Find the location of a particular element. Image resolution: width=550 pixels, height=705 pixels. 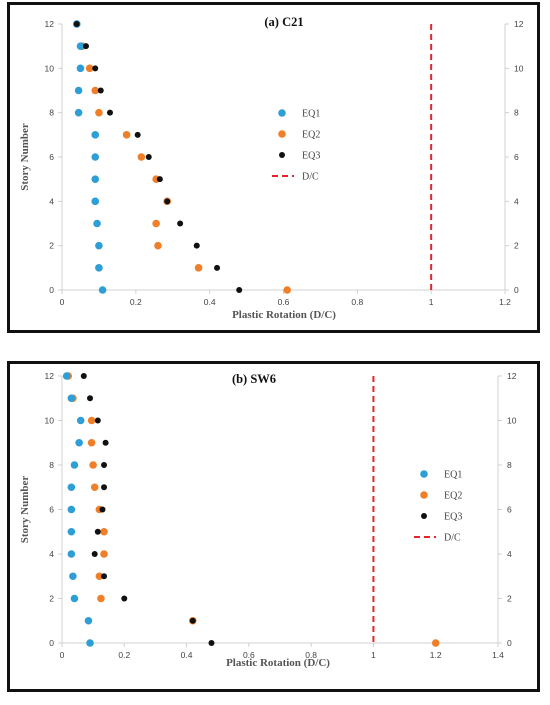

y-tick-label: 2 is located at coordinates (51, 599).